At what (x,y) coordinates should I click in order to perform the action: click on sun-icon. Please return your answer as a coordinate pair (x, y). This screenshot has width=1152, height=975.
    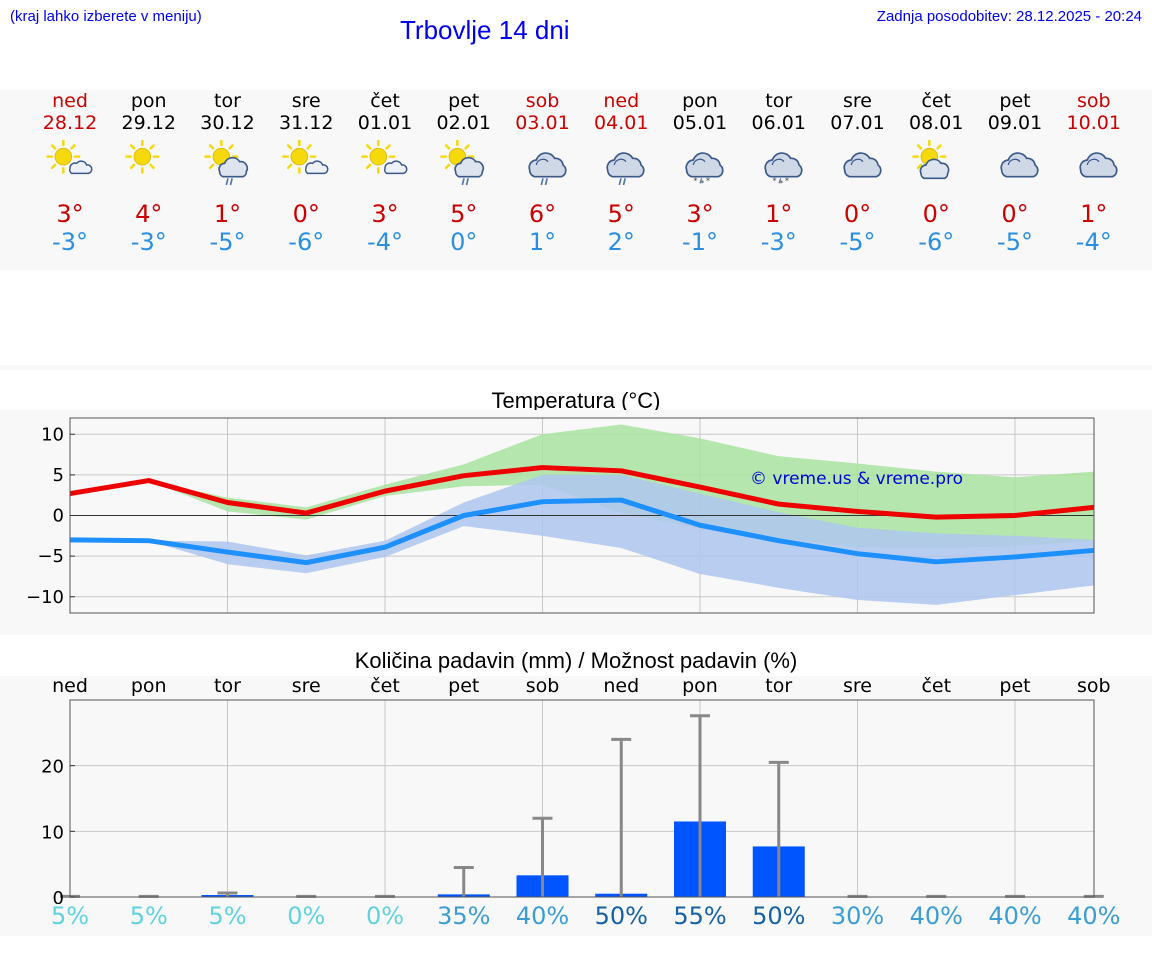
    Looking at the image, I should click on (142, 157).